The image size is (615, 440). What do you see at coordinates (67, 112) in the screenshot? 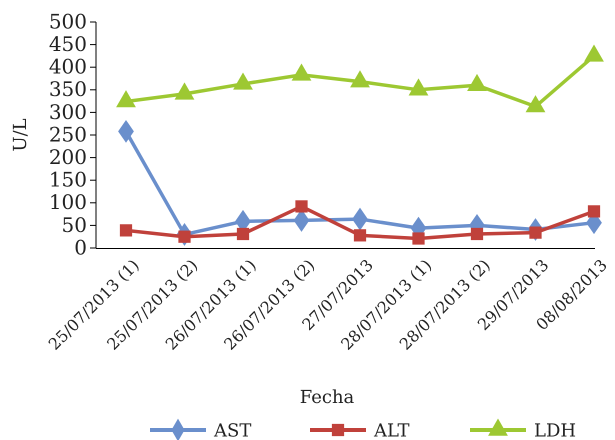
I see `y-tick-label: 300` at bounding box center [67, 112].